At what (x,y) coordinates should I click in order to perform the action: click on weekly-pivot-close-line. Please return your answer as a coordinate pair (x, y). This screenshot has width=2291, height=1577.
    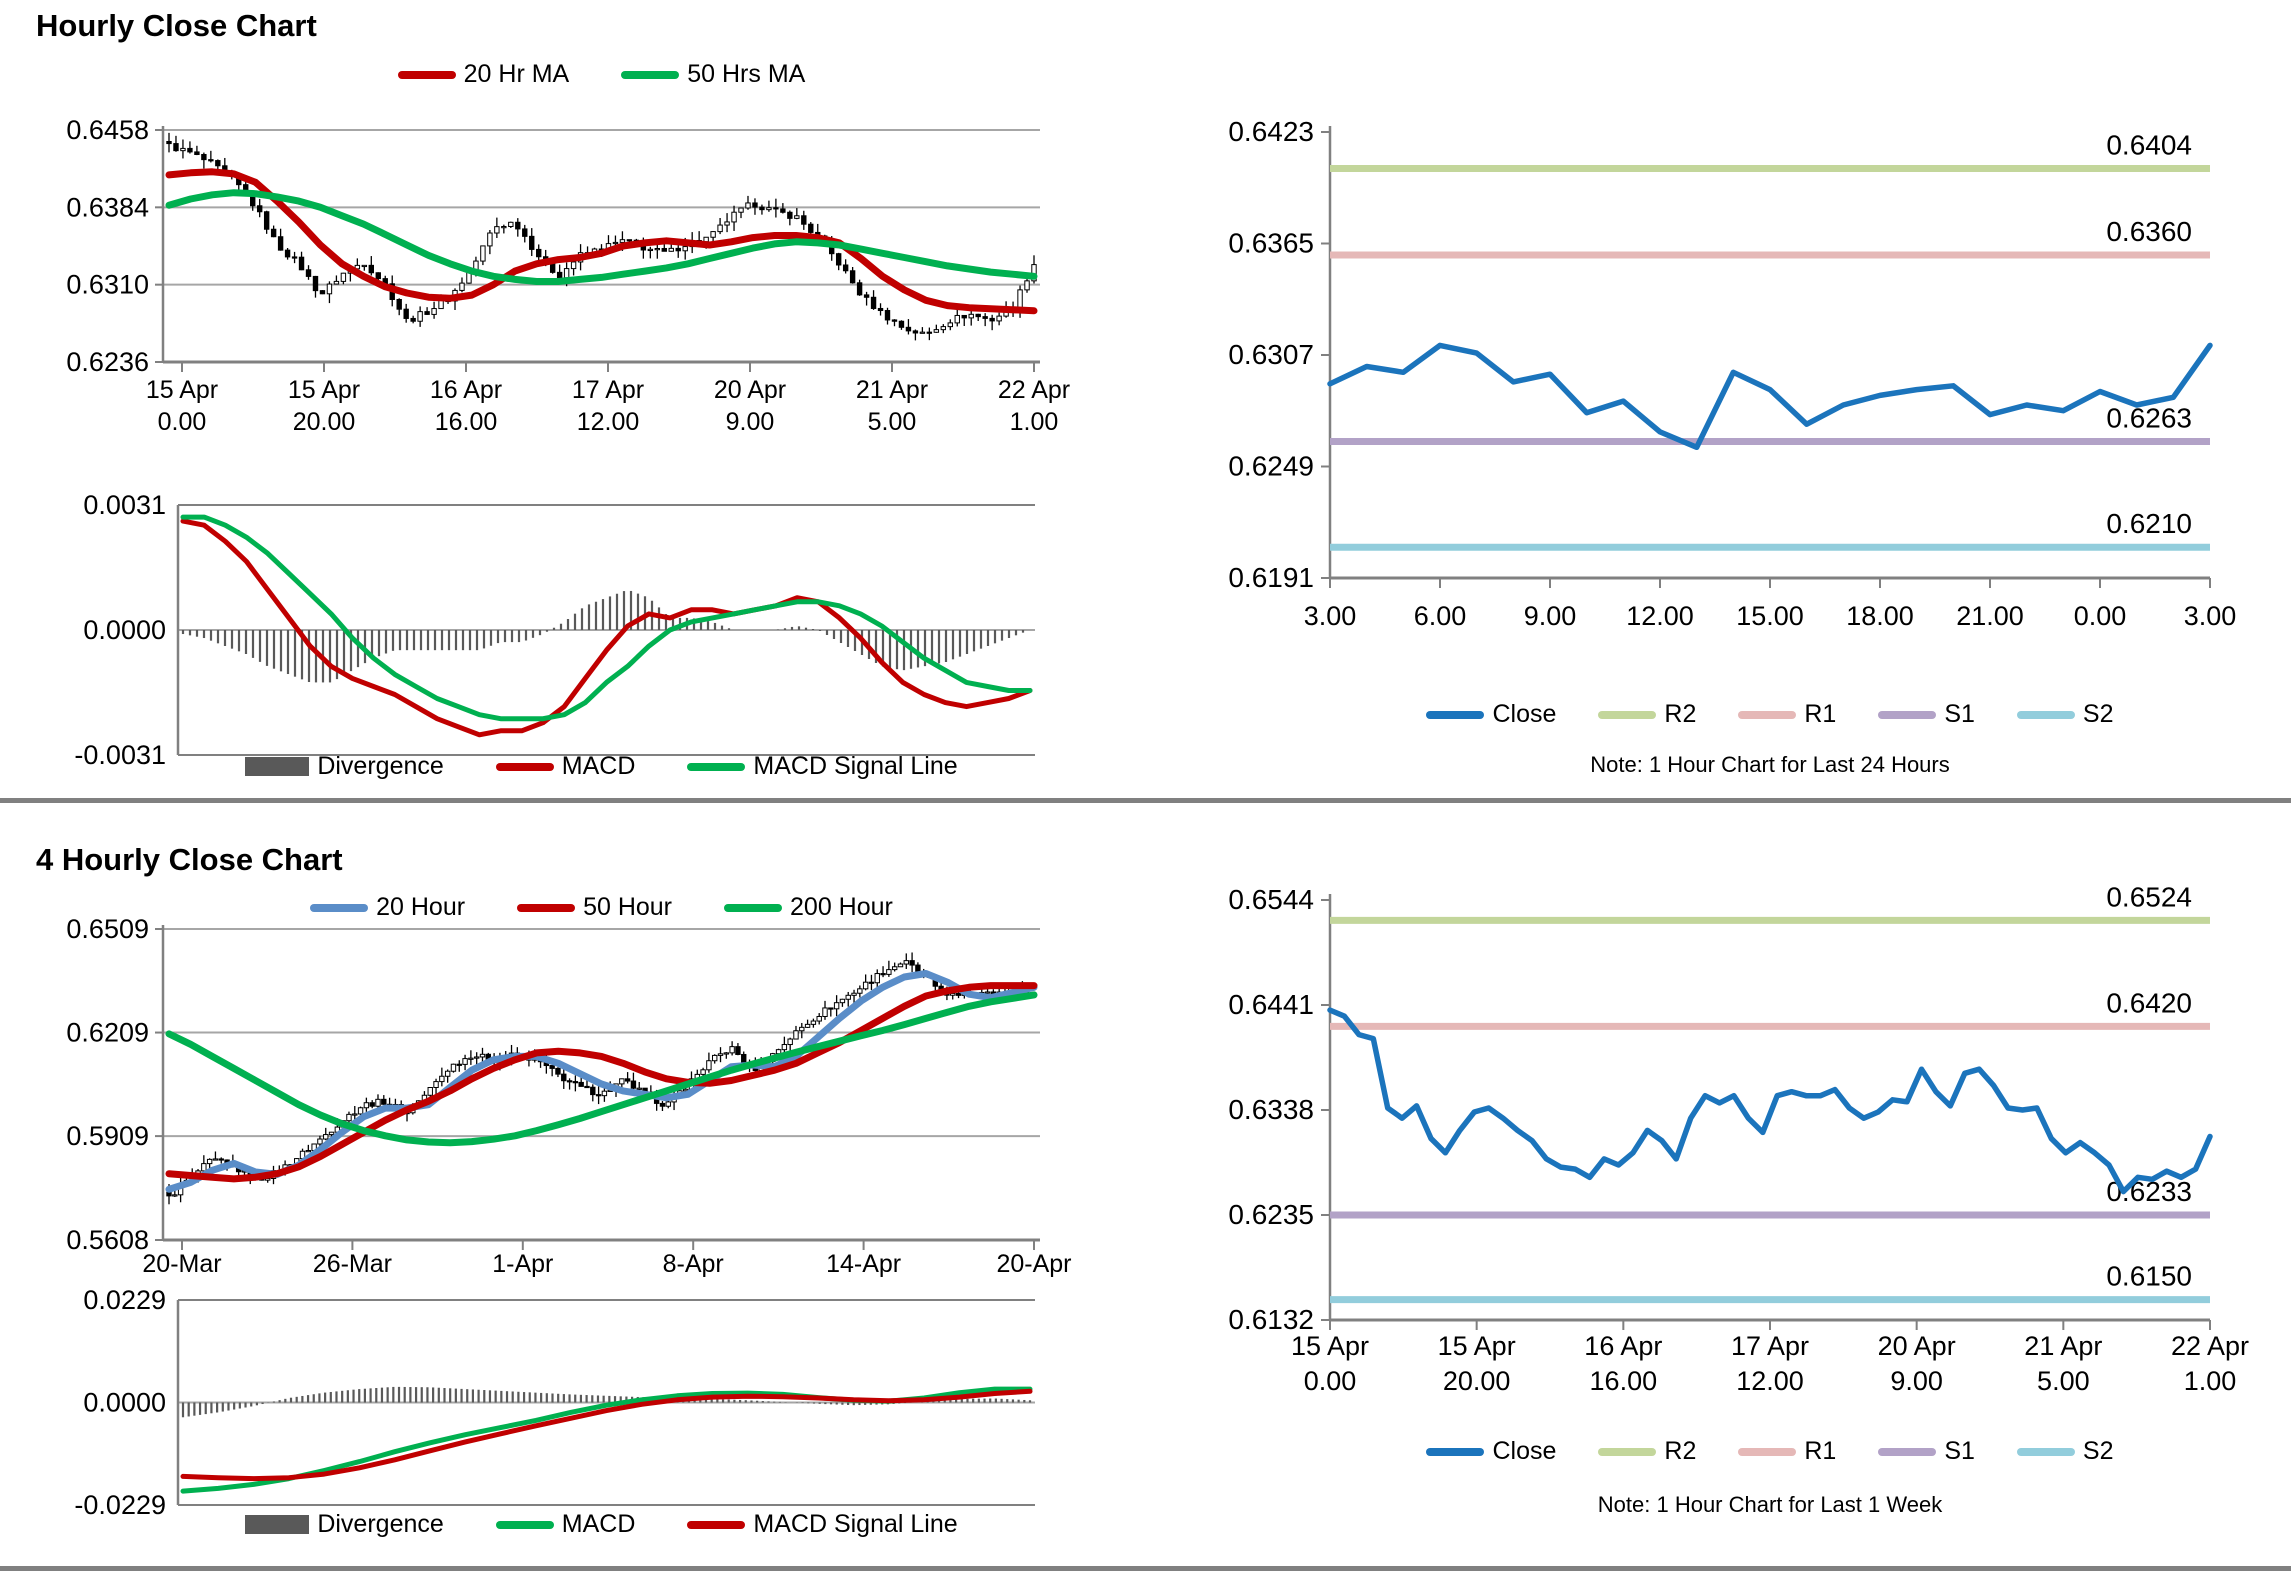
    Looking at the image, I should click on (1770, 1101).